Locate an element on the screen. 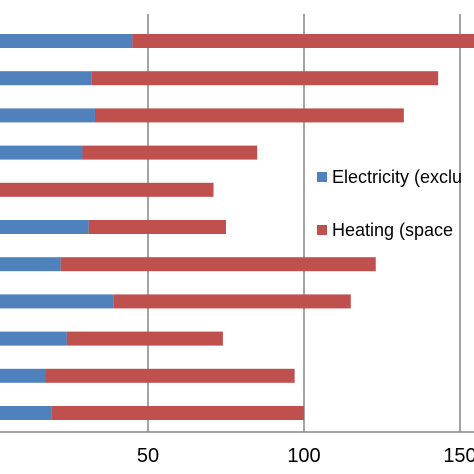  x-tick-label-150: 150 is located at coordinates (458, 456).